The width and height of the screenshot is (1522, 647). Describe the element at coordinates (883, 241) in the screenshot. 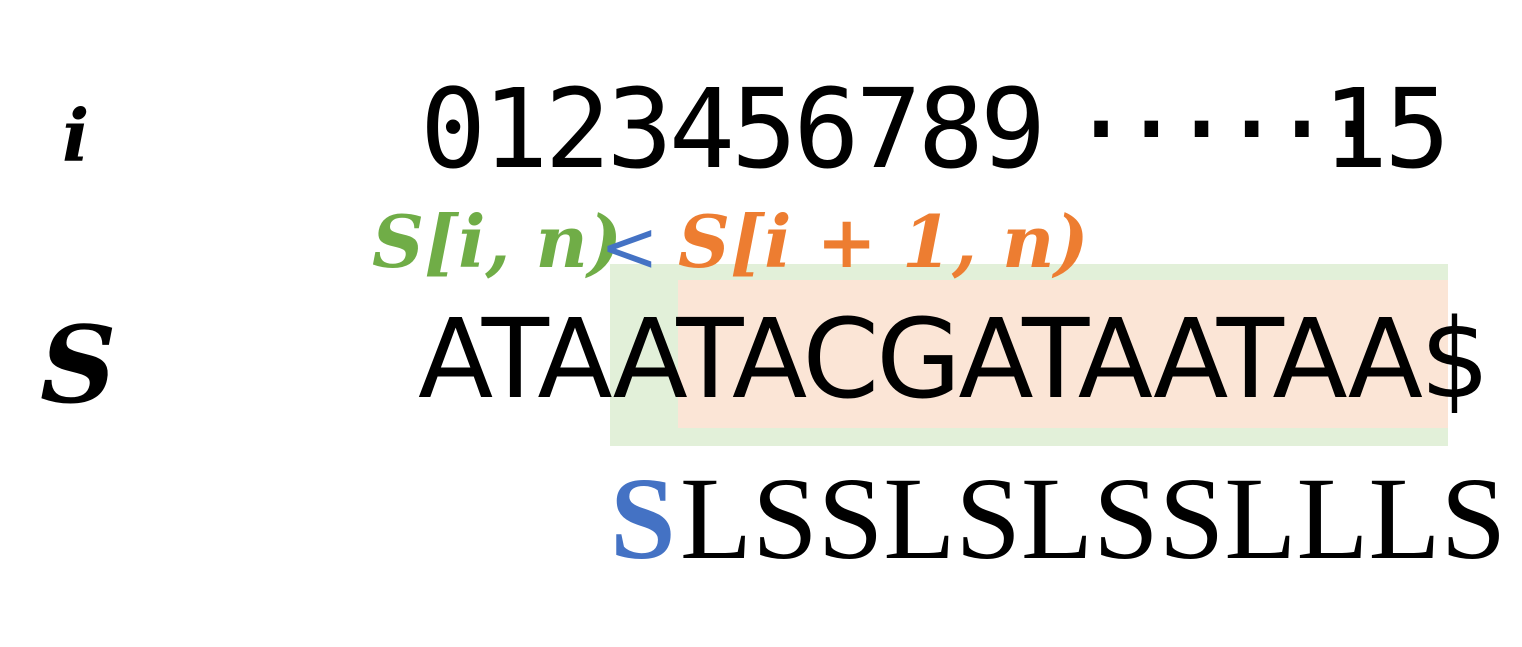

I see `suffix-i-plus-1-formula: S[i + 1, n)` at that location.